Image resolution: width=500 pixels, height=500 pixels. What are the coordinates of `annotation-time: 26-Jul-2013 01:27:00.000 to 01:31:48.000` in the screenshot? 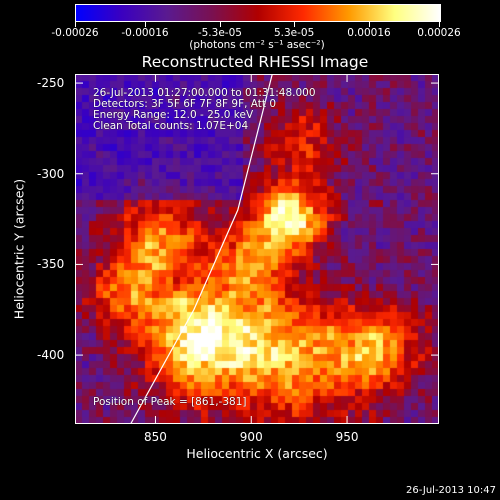 It's located at (204, 93).